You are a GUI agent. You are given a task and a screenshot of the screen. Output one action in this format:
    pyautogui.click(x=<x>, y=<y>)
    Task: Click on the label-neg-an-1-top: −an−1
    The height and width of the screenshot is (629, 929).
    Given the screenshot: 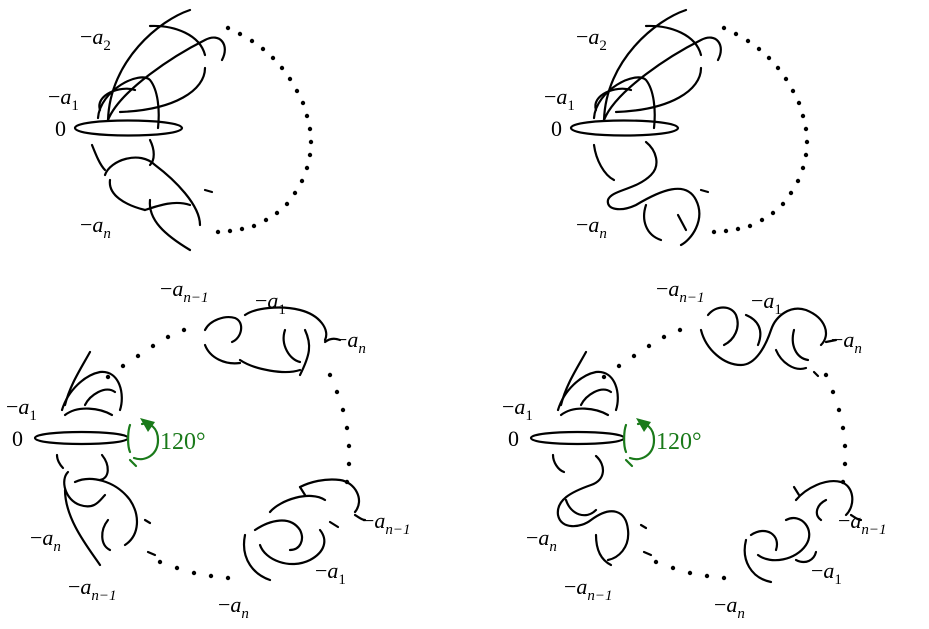 What is the action you would take?
    pyautogui.click(x=680, y=291)
    